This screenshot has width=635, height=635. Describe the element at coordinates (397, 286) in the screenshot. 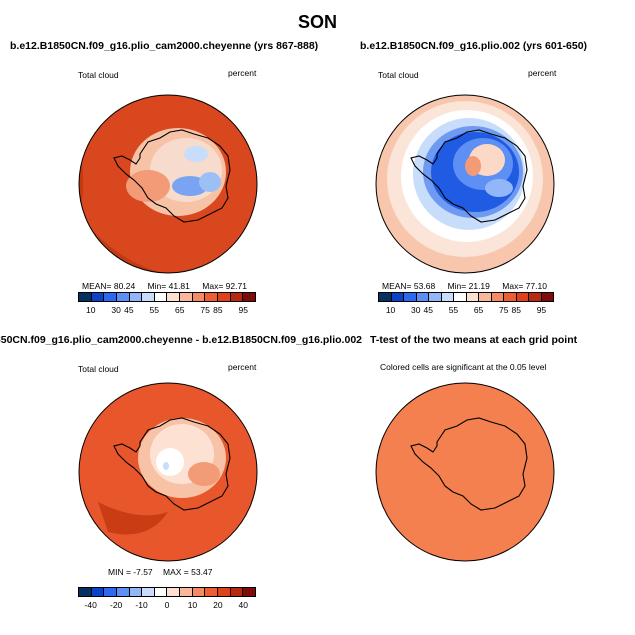

I see `panel-2-mean-label: MEAN=` at that location.